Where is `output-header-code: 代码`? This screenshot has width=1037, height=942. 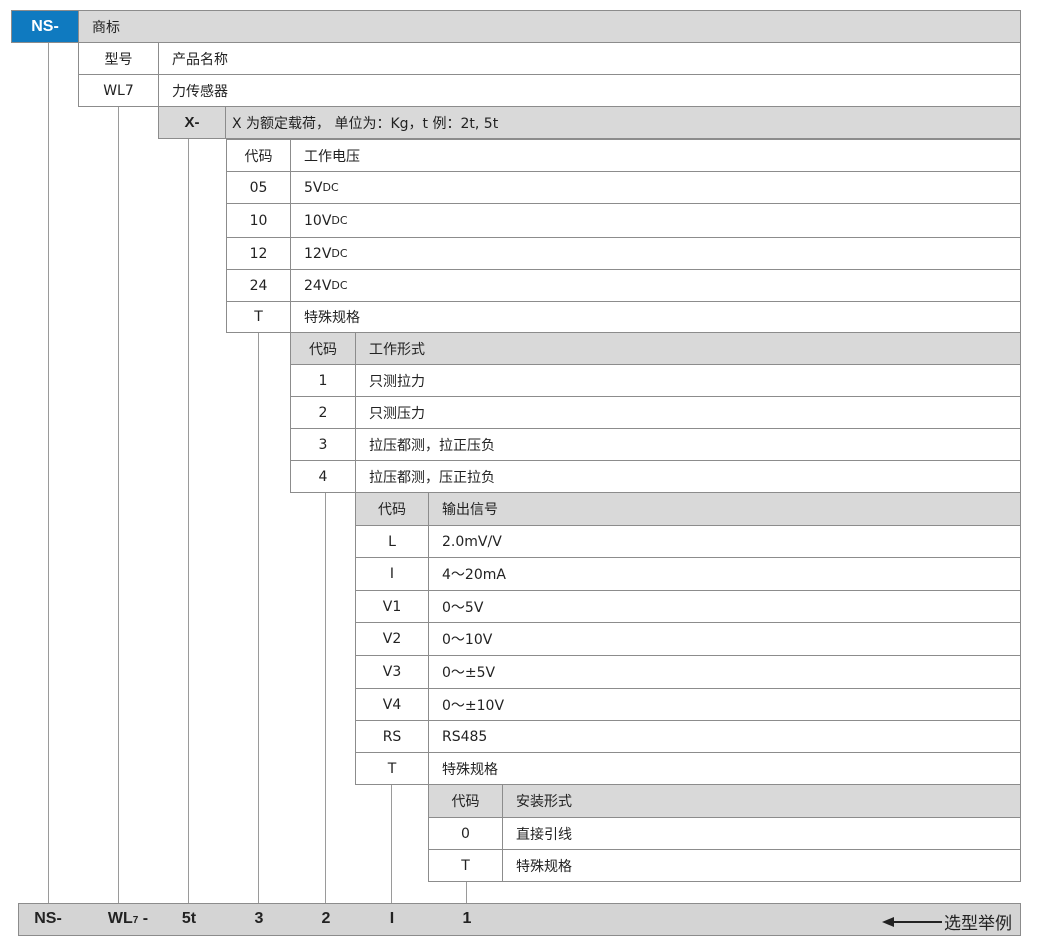 output-header-code: 代码 is located at coordinates (392, 509).